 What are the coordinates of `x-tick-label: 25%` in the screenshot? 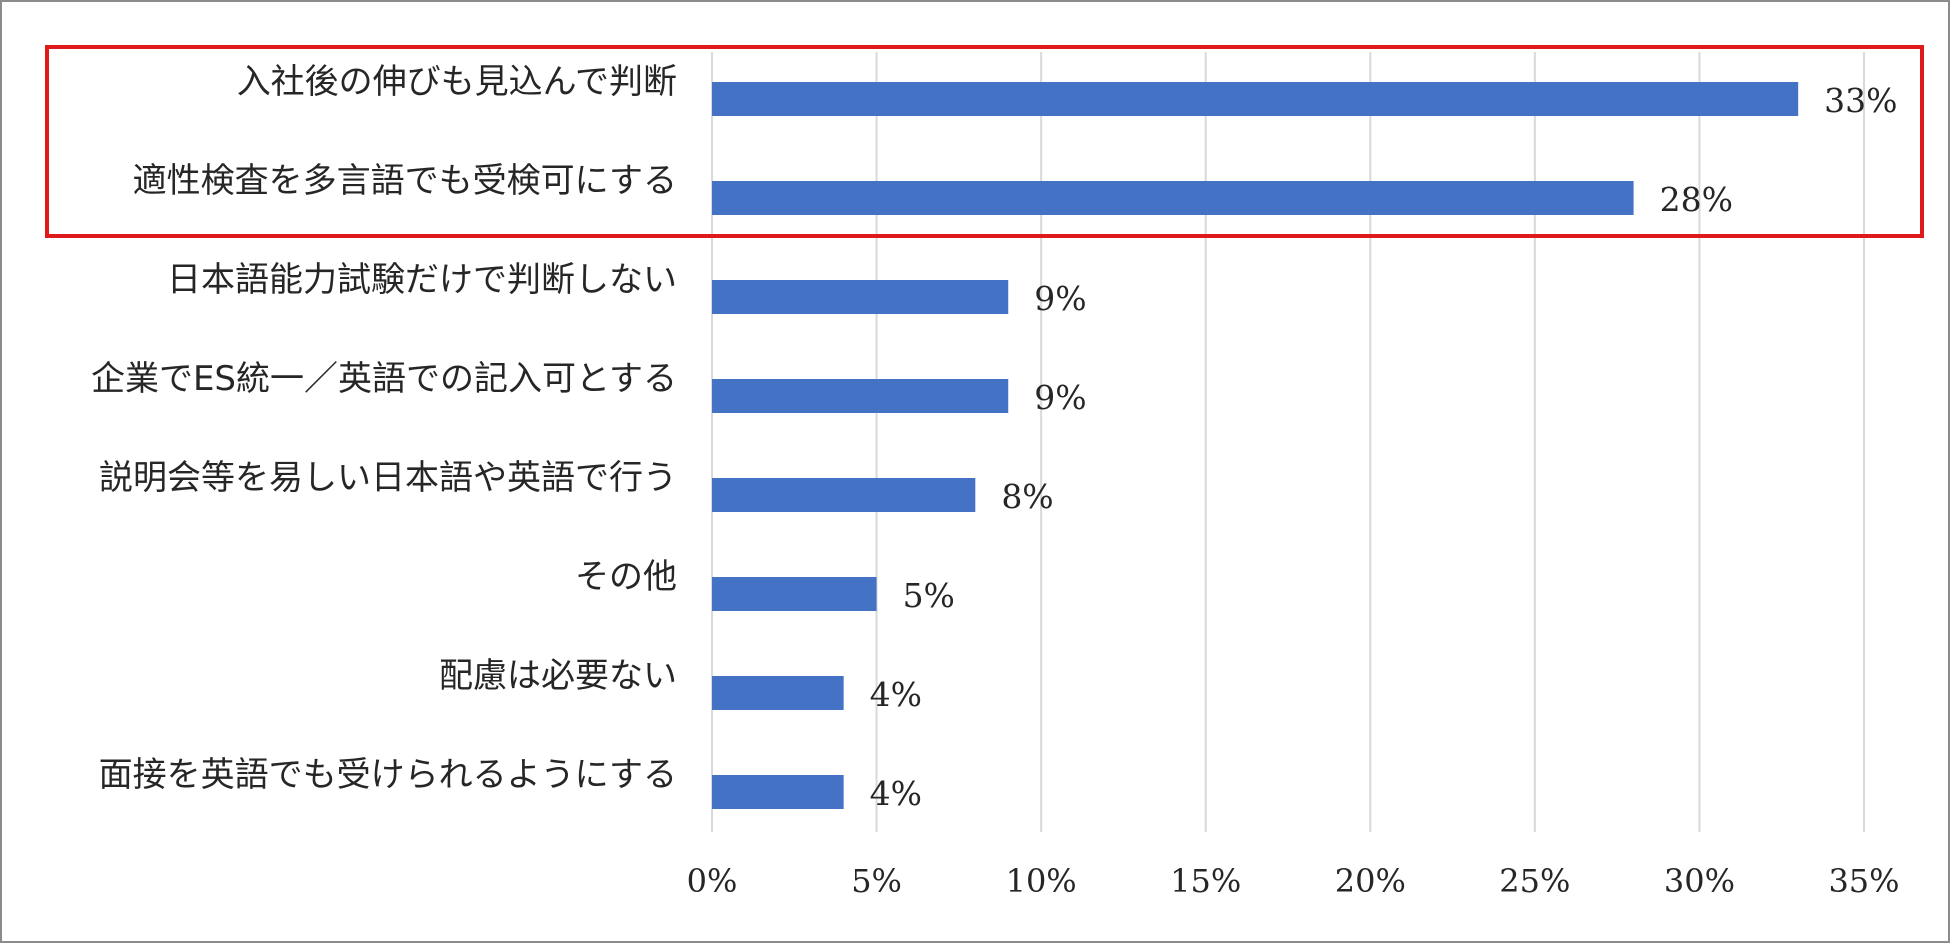 It's located at (1534, 881).